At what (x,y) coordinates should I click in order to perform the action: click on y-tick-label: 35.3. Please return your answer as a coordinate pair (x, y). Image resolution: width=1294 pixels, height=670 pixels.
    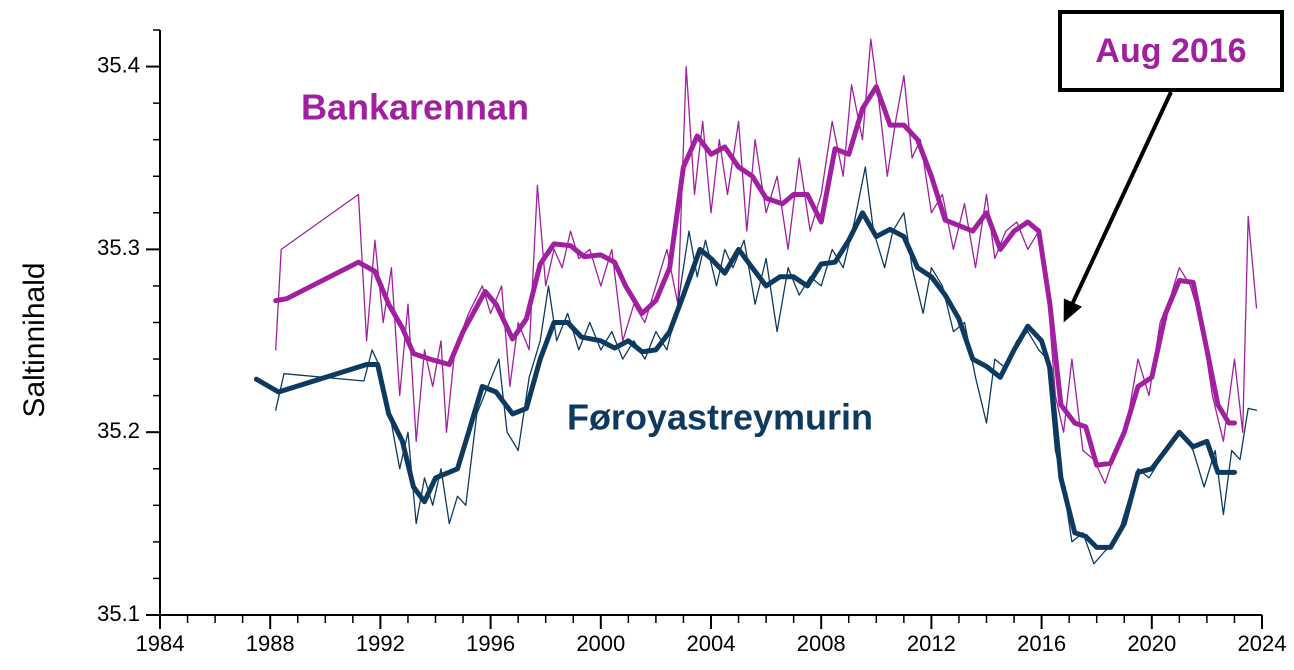
    Looking at the image, I should click on (118, 247).